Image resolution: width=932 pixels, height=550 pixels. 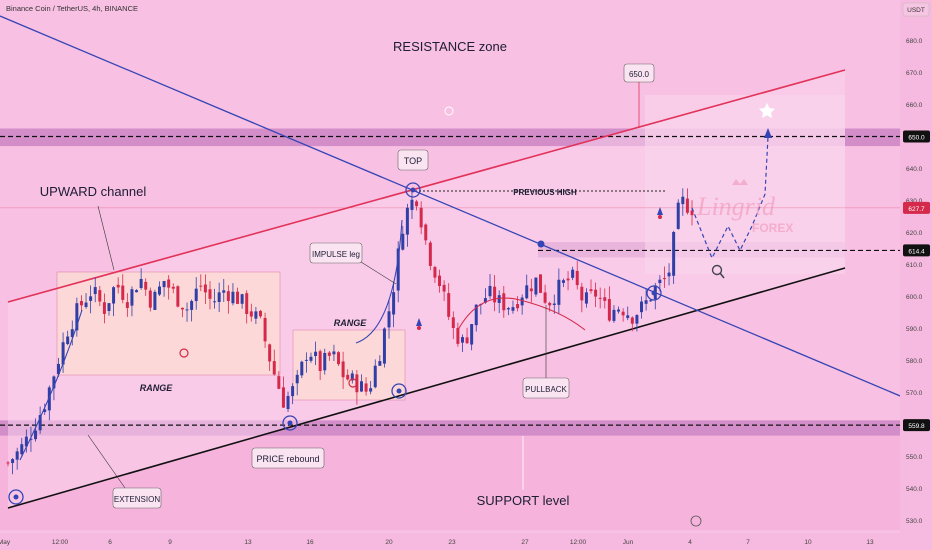 What do you see at coordinates (914, 41) in the screenshot?
I see `y-tick-label: 680.0` at bounding box center [914, 41].